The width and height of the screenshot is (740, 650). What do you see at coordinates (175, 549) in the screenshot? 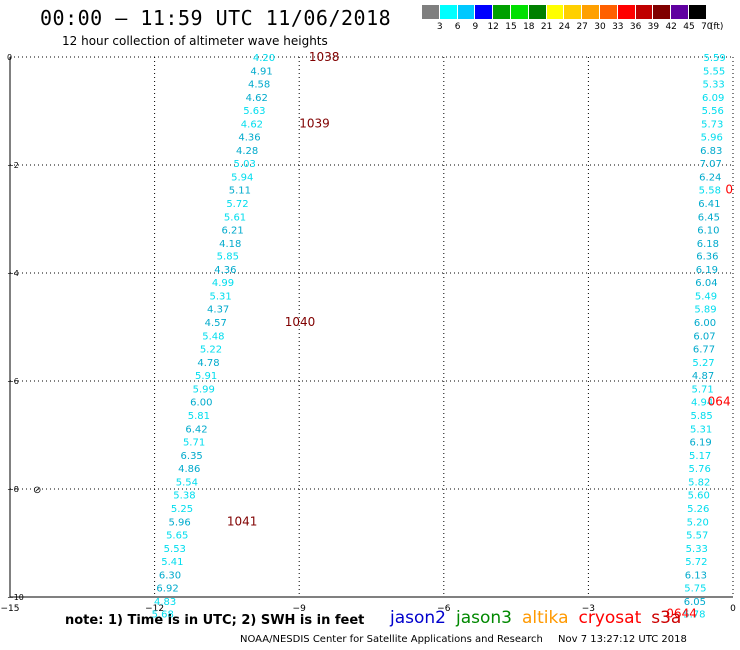
I see `swh-value-label: 5.53` at bounding box center [175, 549].